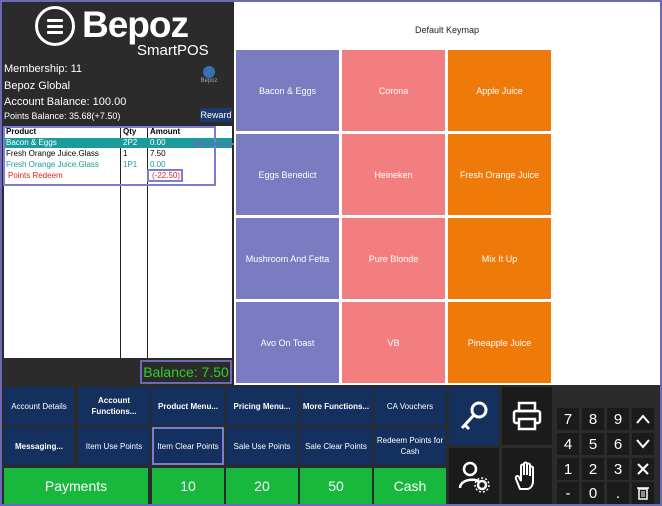 The width and height of the screenshot is (662, 506). What do you see at coordinates (336, 486) in the screenshot?
I see `tender-50-button: 50` at bounding box center [336, 486].